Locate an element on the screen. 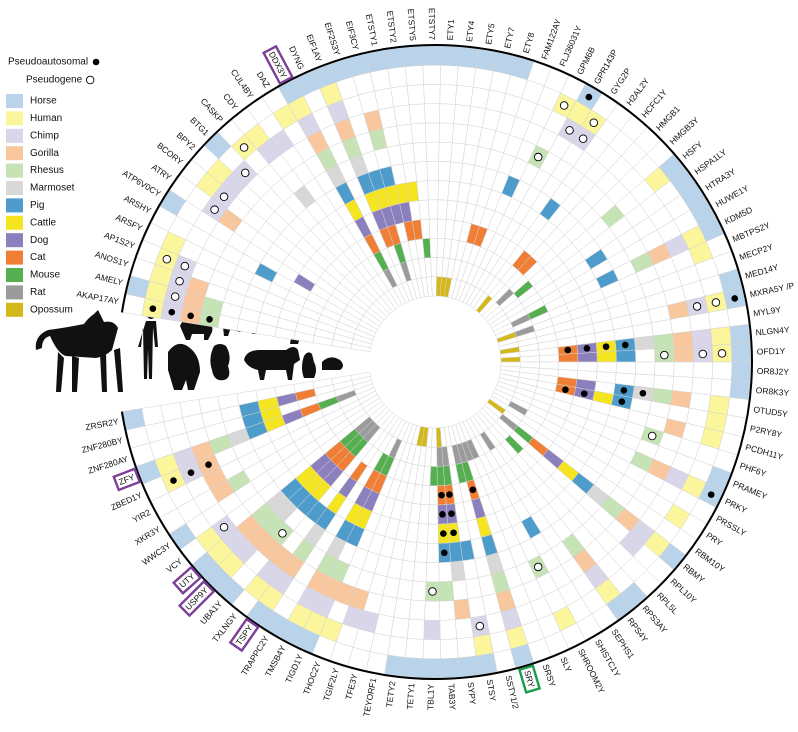 This screenshot has width=798, height=732. gene-label: PRKY is located at coordinates (735, 505).